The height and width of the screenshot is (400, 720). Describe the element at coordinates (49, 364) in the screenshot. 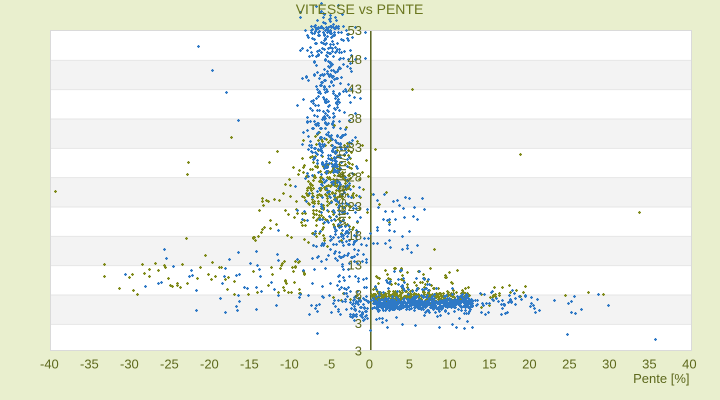

I see `svg-text: -40` at that location.